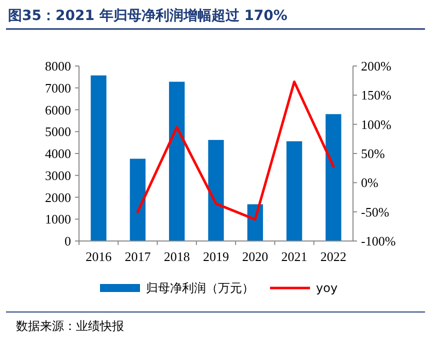  I want to click on y-tick-label: 2000, so click(58, 197).